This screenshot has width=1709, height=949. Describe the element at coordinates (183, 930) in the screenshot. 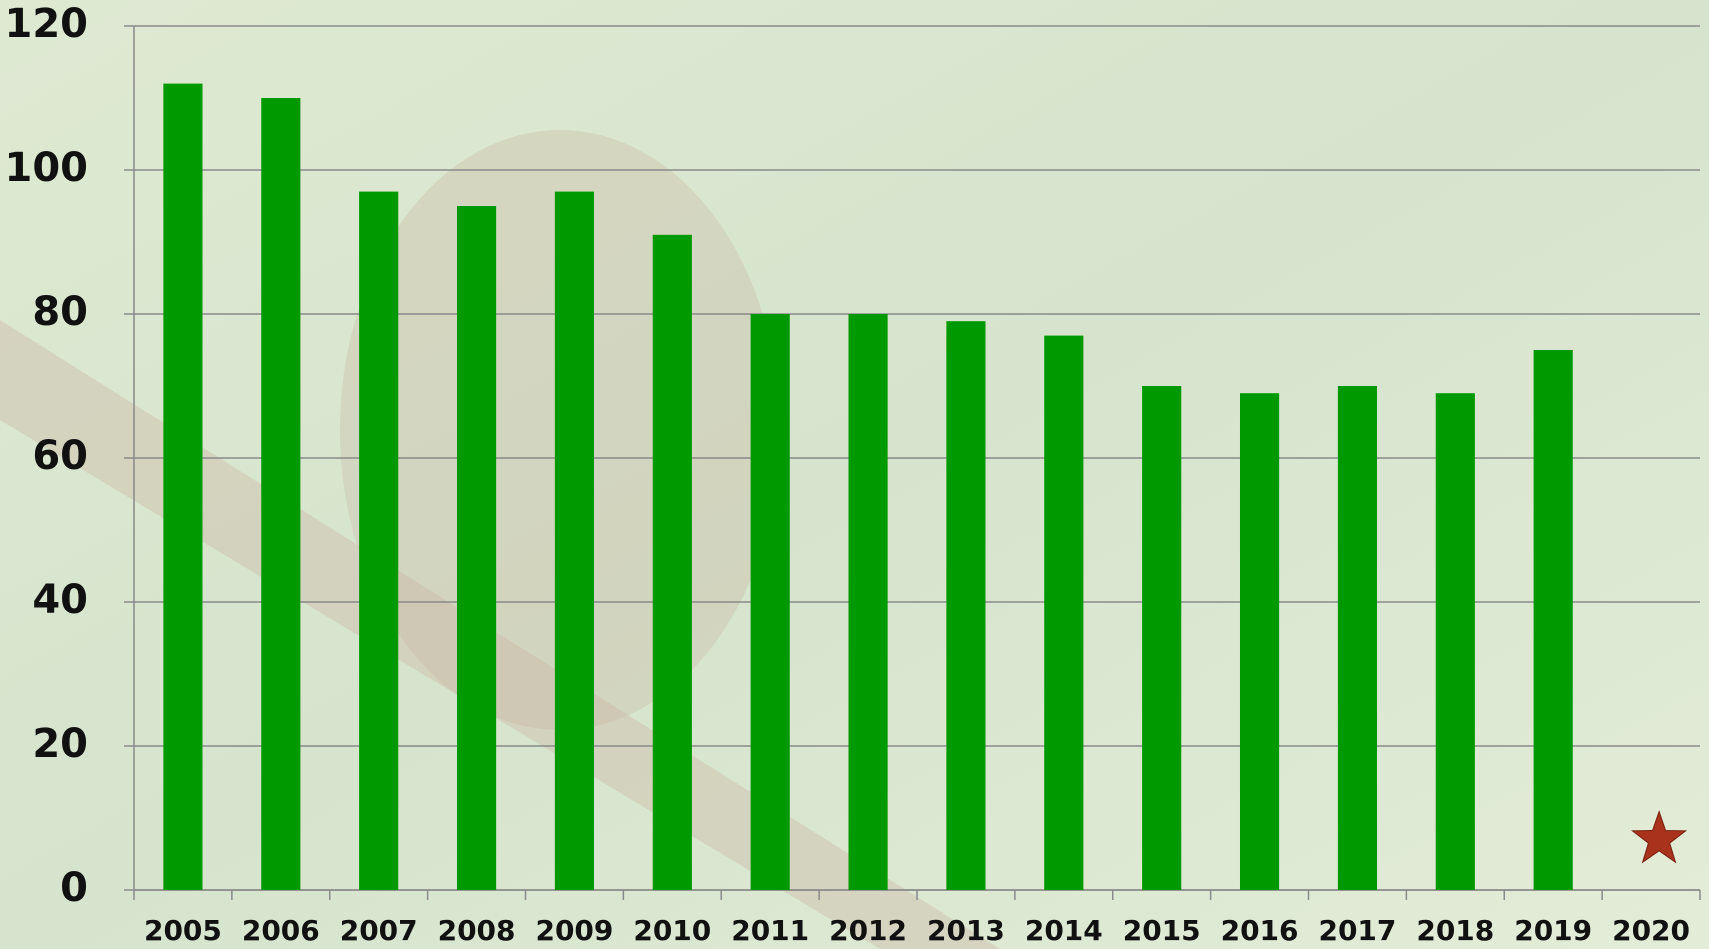

I see `x-tick-label: 2005` at that location.